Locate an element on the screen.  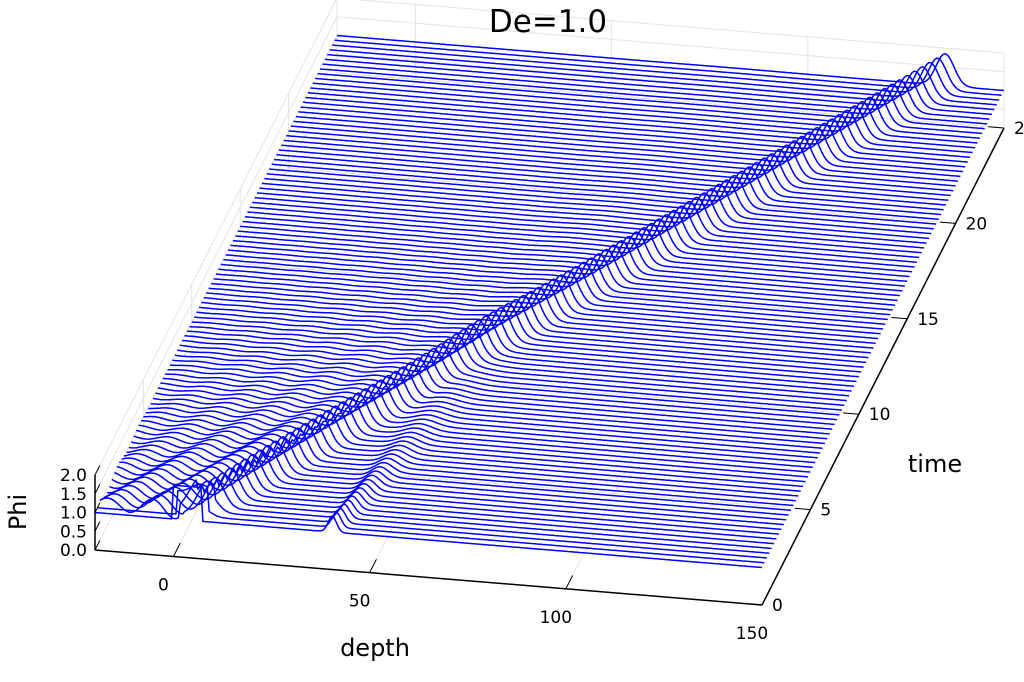
z-tick-label: 1.5 is located at coordinates (73, 495).